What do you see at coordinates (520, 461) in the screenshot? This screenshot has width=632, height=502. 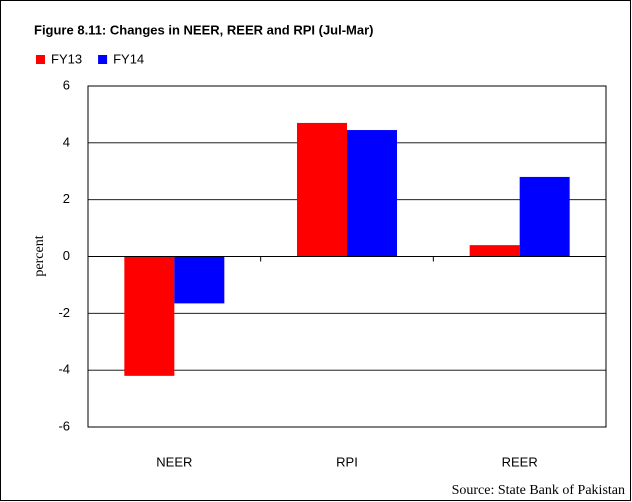 I see `x-tick-label: REER` at bounding box center [520, 461].